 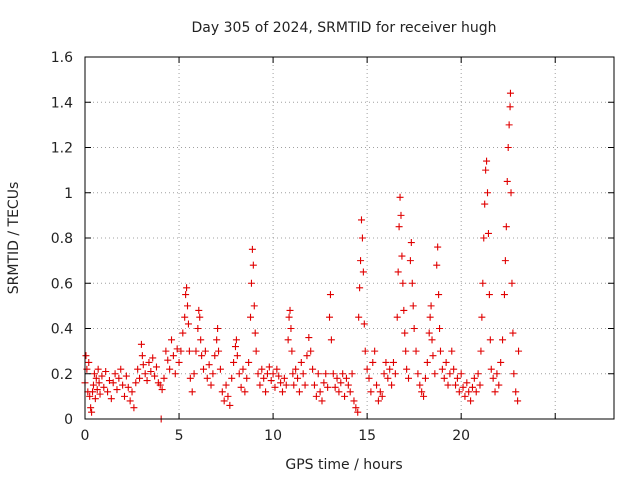 What do you see at coordinates (62, 58) in the screenshot?
I see `y-tick-label: 1.6` at bounding box center [62, 58].